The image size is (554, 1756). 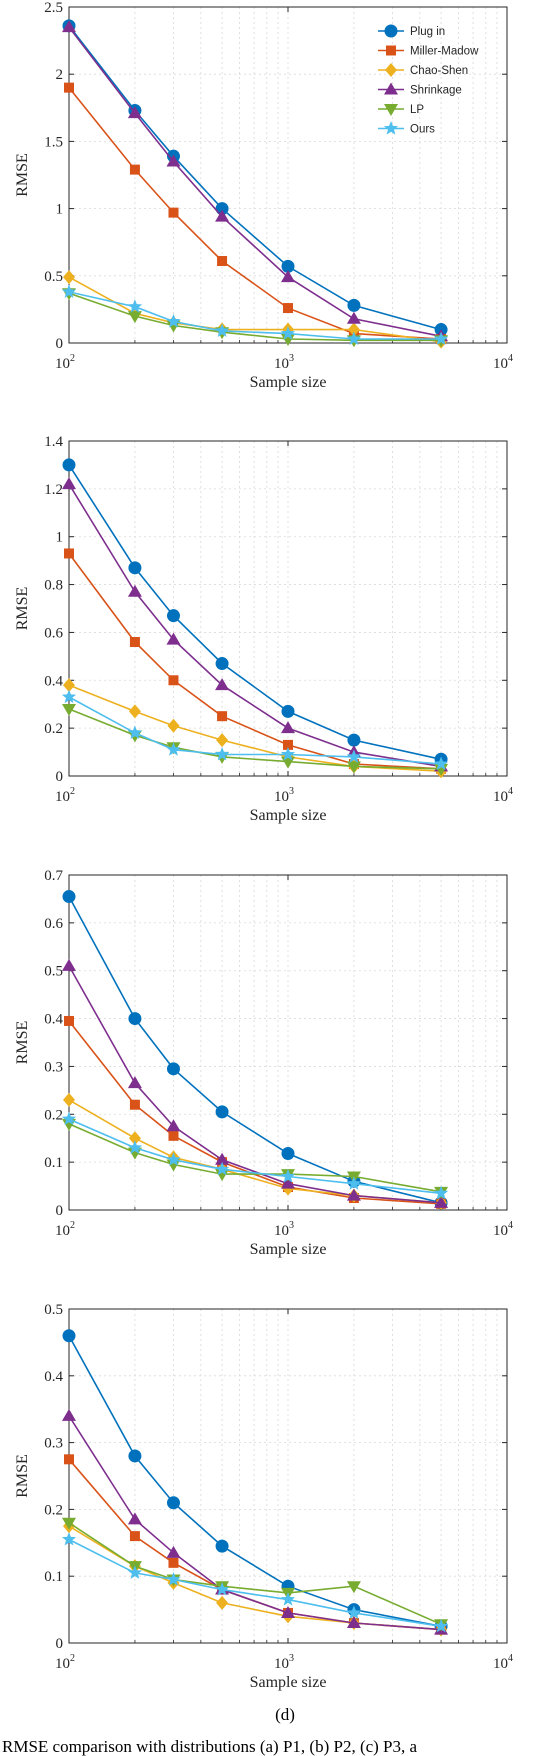 What do you see at coordinates (53, 1115) in the screenshot?
I see `y-tick-label: 0.2` at bounding box center [53, 1115].